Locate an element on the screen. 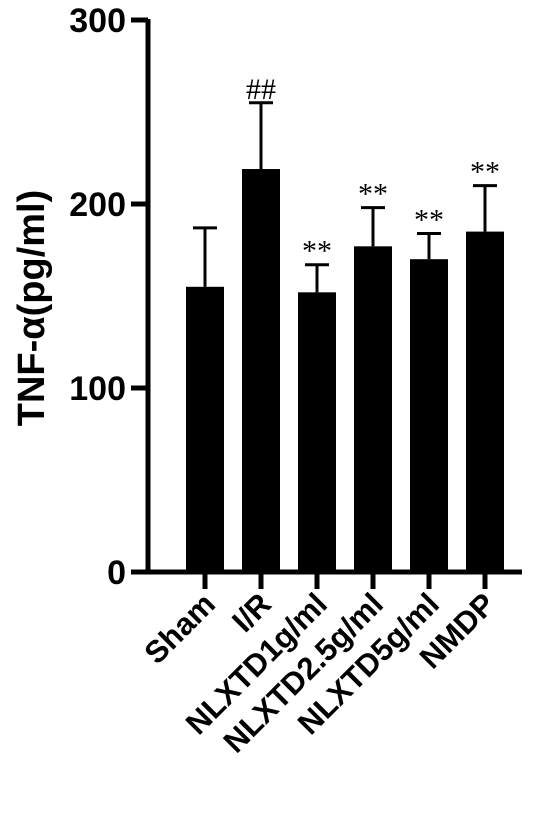 This screenshot has height=835, width=540. y-tick-label: 0 is located at coordinates (116, 573).